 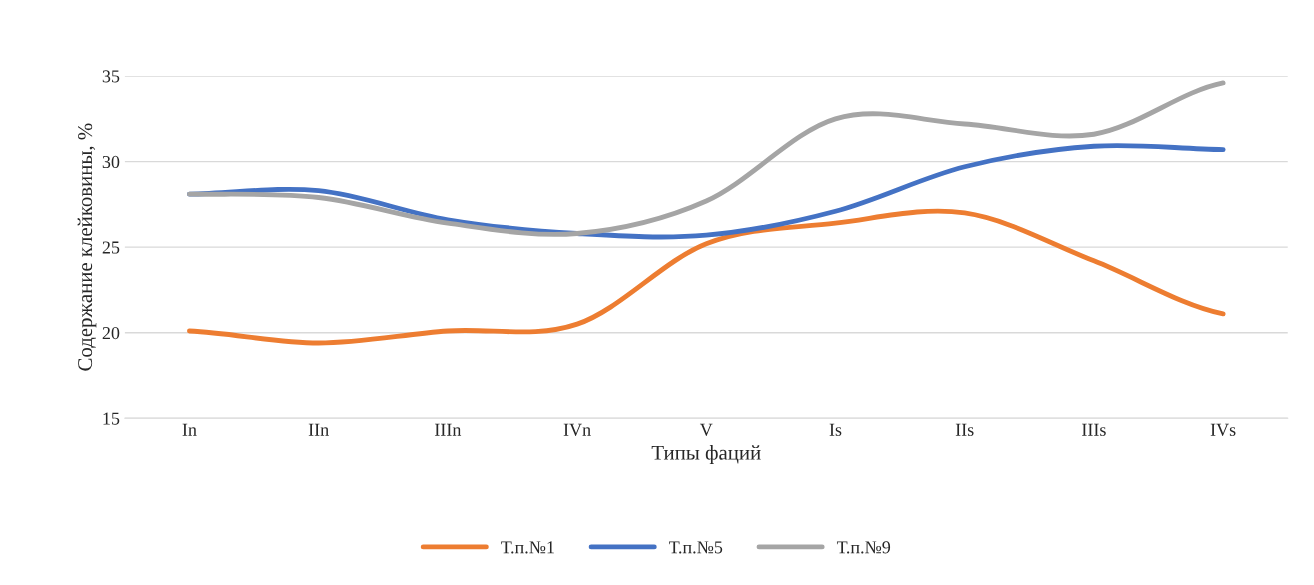 What do you see at coordinates (448, 429) in the screenshot?
I see `x-tick-label: IIIn` at bounding box center [448, 429].